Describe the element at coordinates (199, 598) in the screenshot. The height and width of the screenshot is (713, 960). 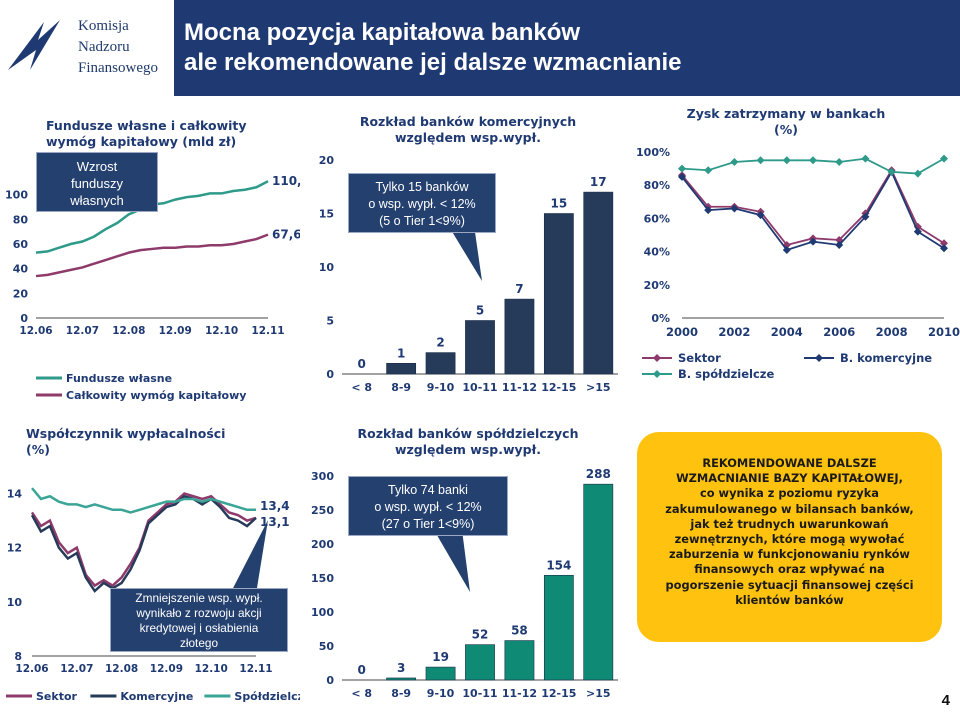
I see `callout-line: Zmniejszenie wsp. wypł.` at that location.